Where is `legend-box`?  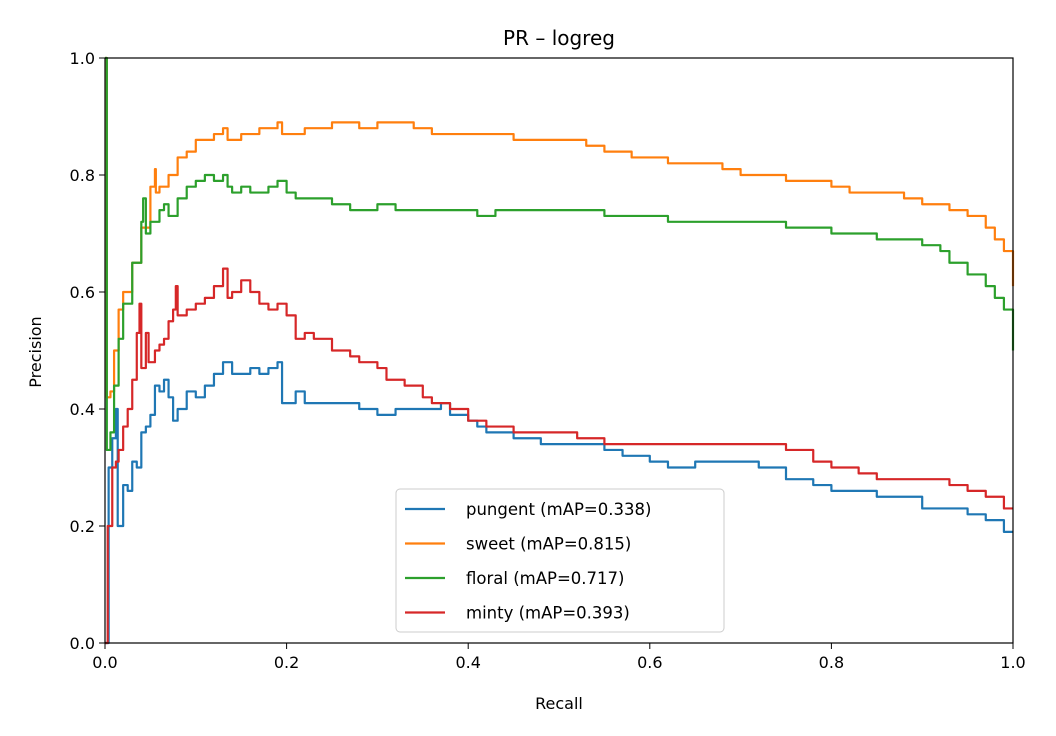 legend-box is located at coordinates (560, 560).